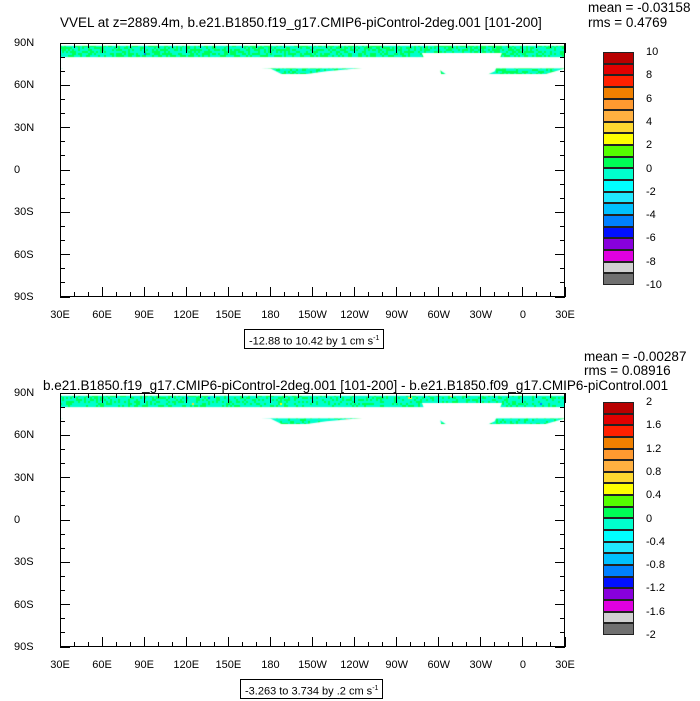 This screenshot has height=701, width=700. I want to click on lat-label: 60S, so click(24, 254).